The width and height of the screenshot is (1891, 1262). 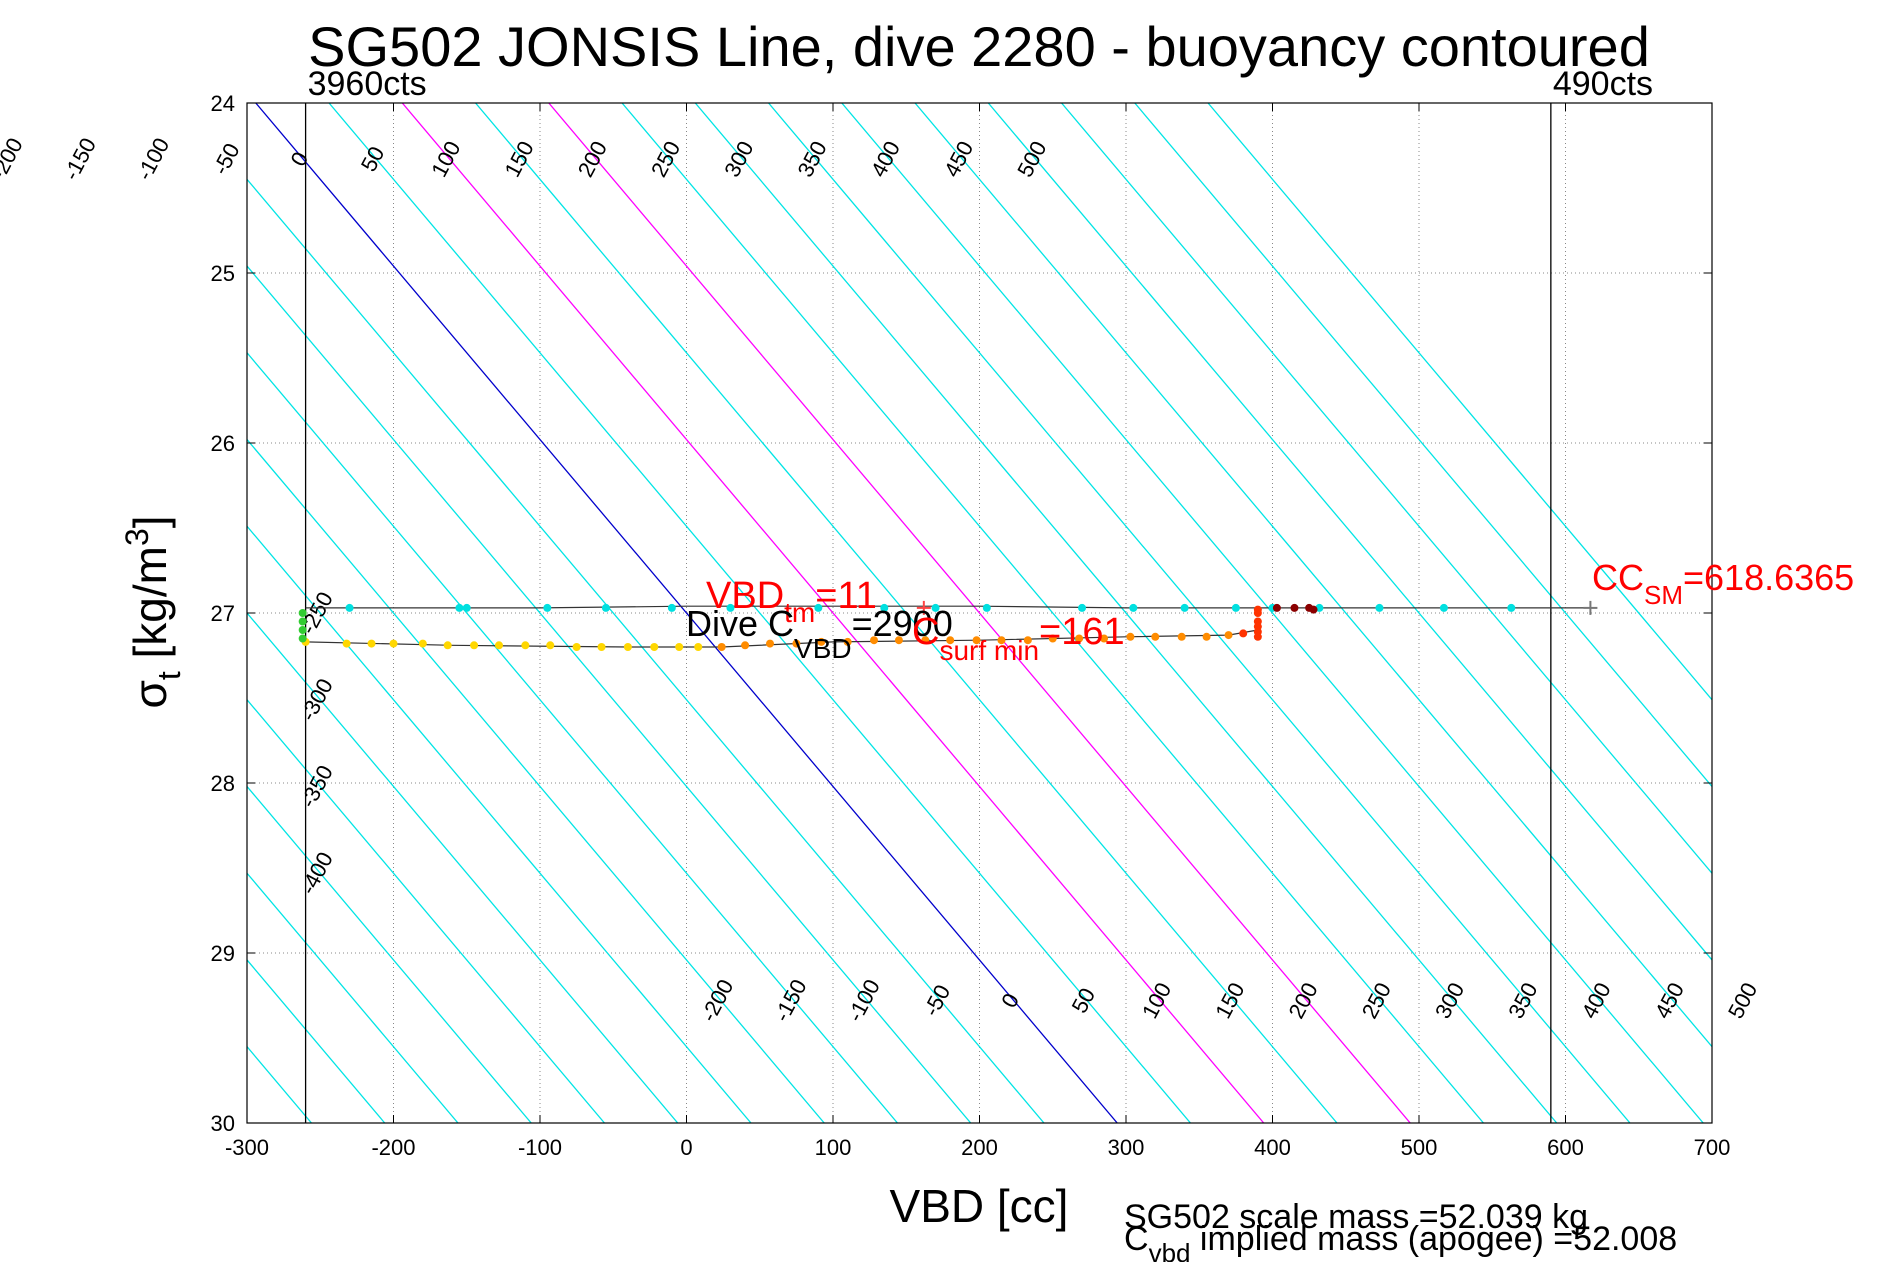 I want to click on dive-c-value: =2900, so click(x=902, y=623).